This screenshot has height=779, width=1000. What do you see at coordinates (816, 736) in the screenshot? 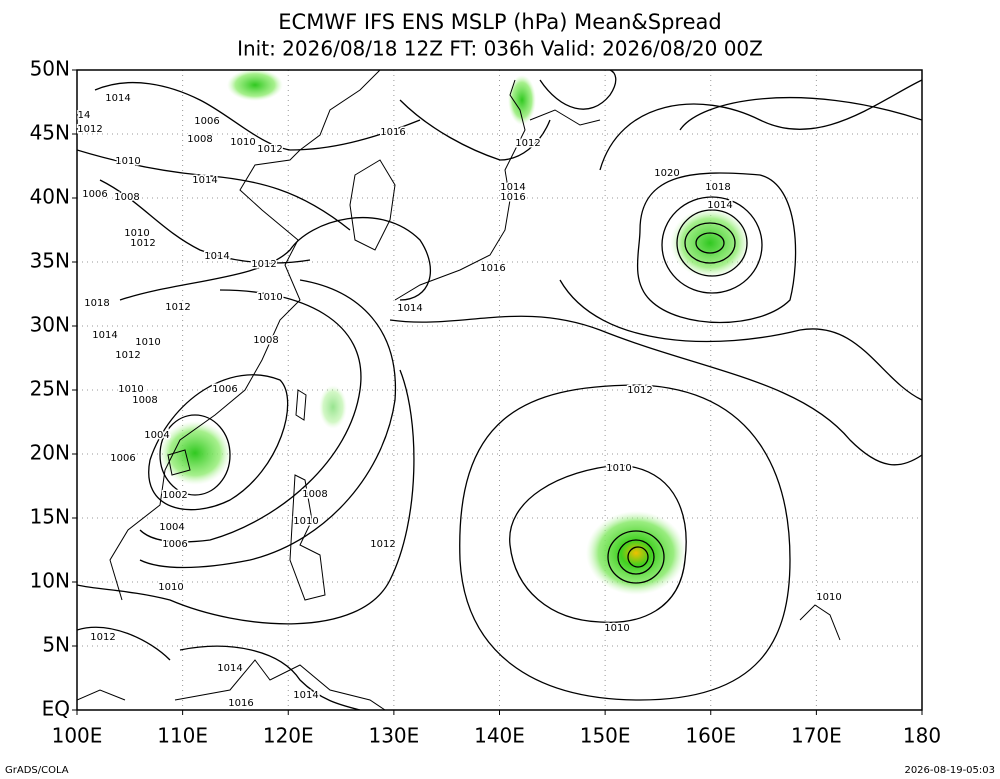
I see `lon-label: 170E` at bounding box center [816, 736].